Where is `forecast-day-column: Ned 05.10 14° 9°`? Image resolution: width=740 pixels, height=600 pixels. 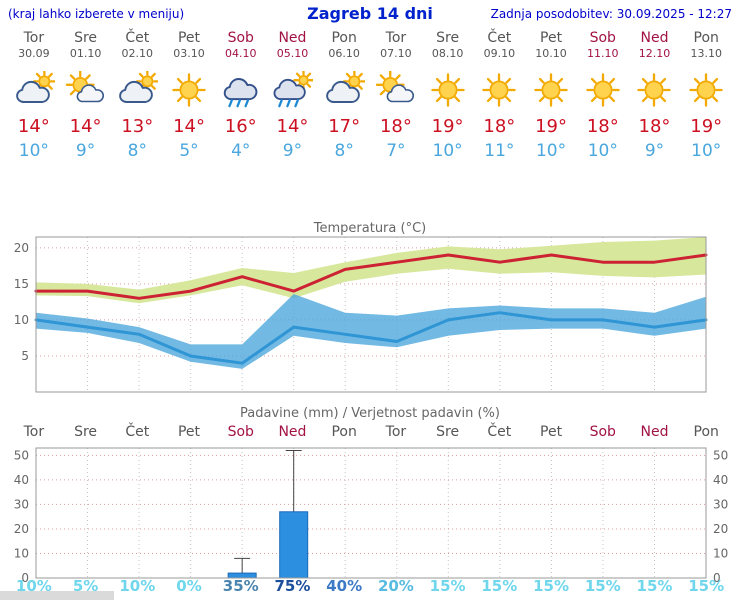
forecast-day-column: Ned 05.10 14° 9° is located at coordinates (293, 95).